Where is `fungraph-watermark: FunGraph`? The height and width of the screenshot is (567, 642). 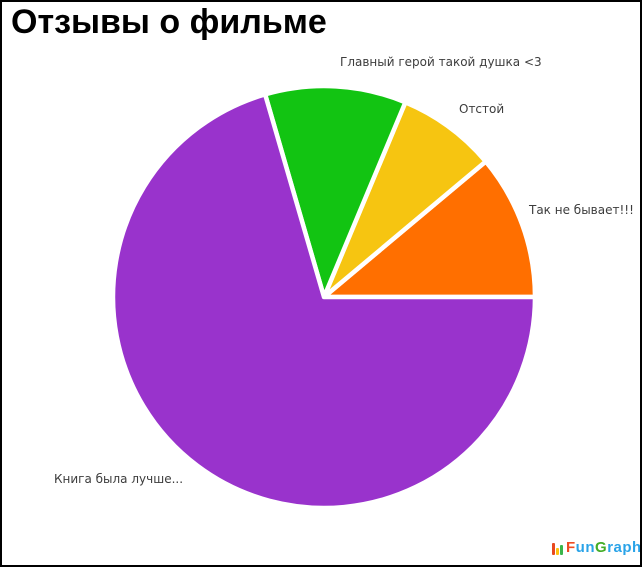
fungraph-watermark: FunGraph is located at coordinates (597, 548).